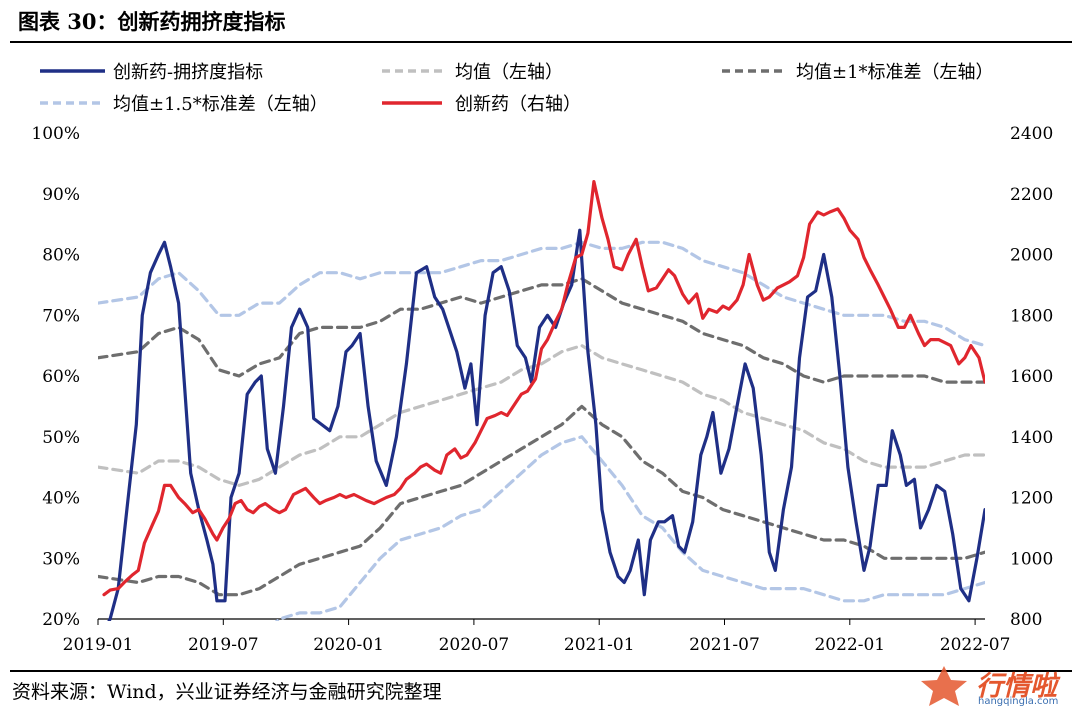 This screenshot has width=1080, height=712. What do you see at coordinates (849, 645) in the screenshot?
I see `x-tick-label: 2022-01` at bounding box center [849, 645].